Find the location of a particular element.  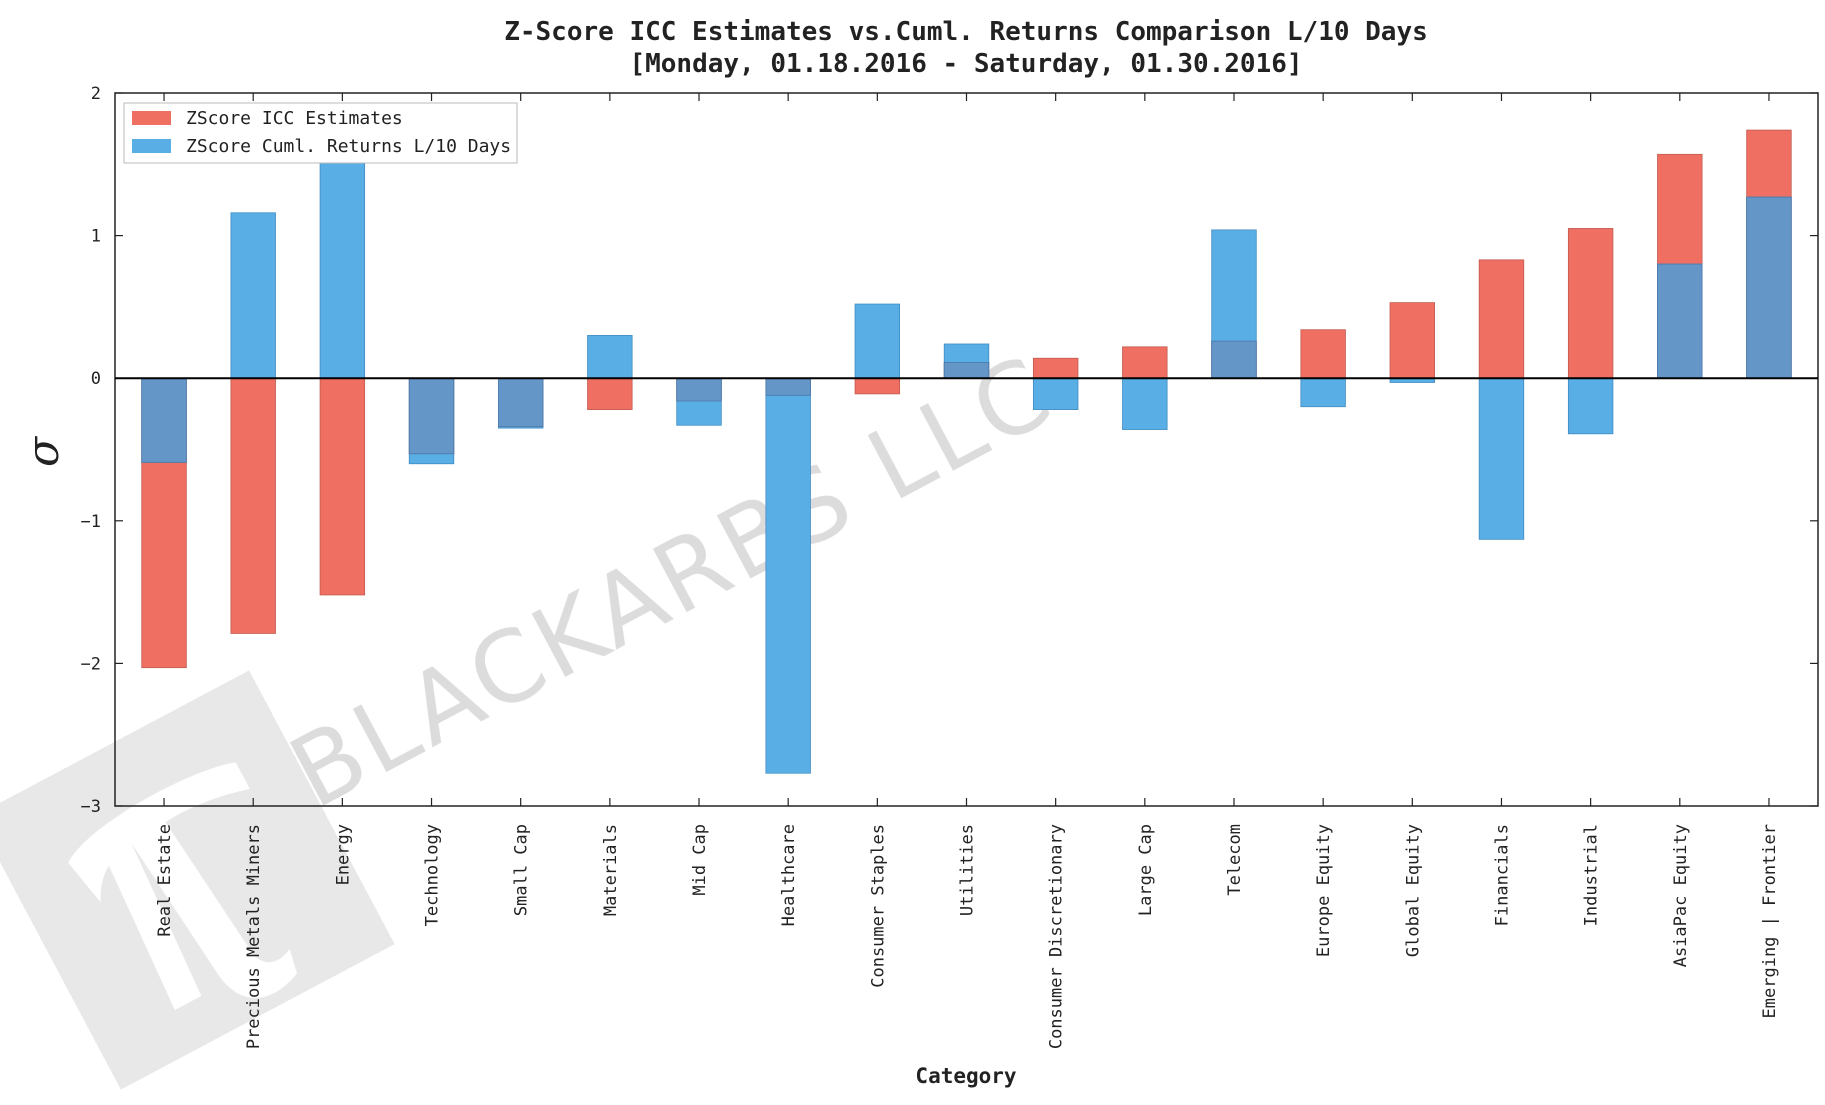

y-tick-label-1: 1 is located at coordinates (96, 237).